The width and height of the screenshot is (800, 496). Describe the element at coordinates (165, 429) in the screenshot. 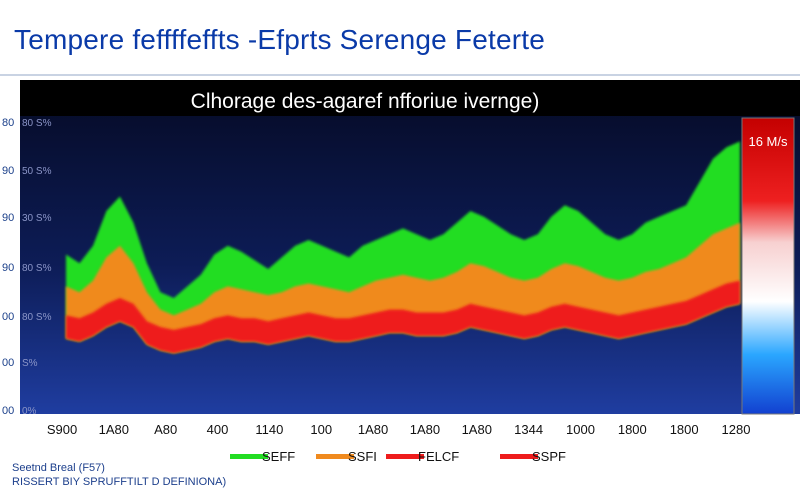

I see `x-tick-label: A80` at that location.